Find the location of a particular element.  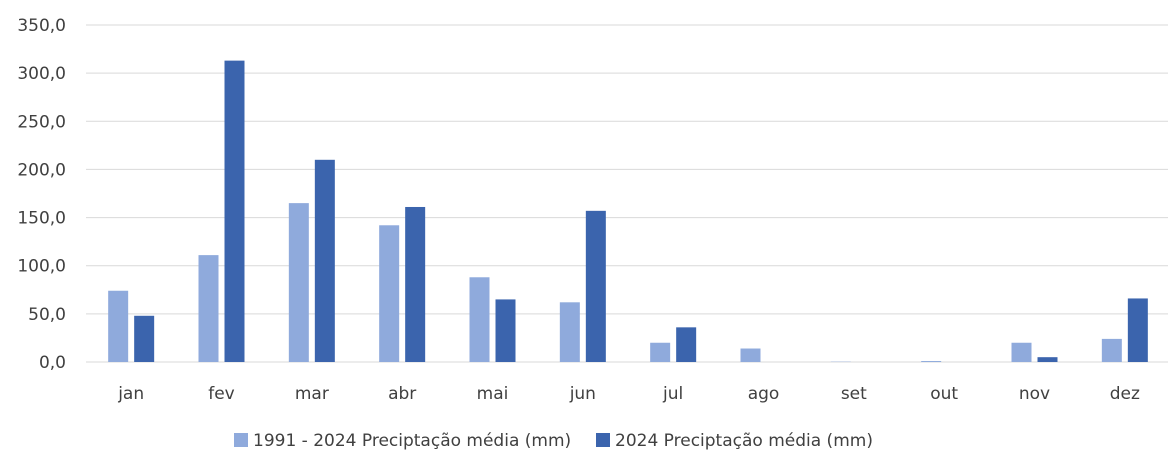

x-category-label: set is located at coordinates (854, 394).